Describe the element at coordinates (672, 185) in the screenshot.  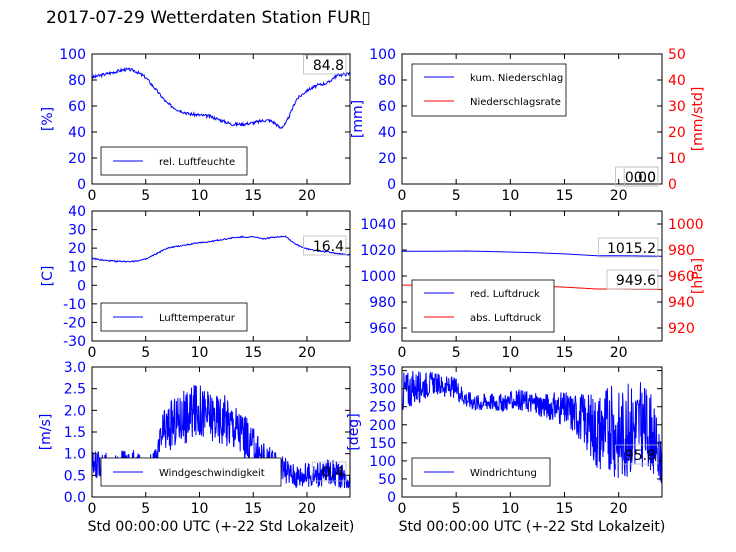
I see `y2-tick-label: 0` at that location.